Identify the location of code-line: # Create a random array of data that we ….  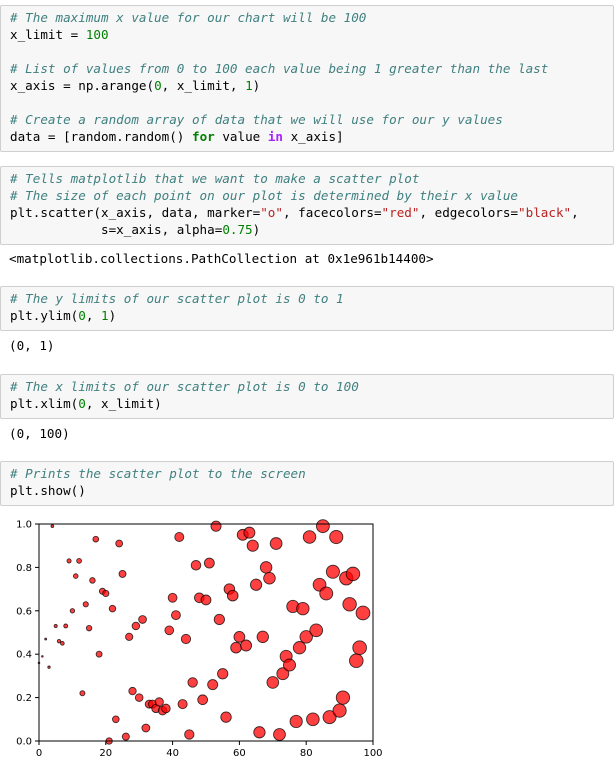
(307, 119).